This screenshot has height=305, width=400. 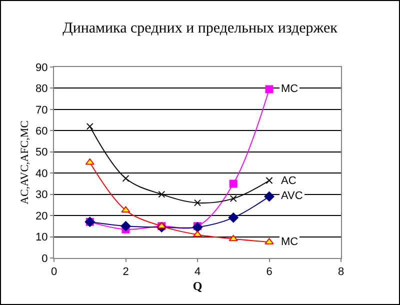 I want to click on y-tick-label: 80, so click(x=42, y=89).